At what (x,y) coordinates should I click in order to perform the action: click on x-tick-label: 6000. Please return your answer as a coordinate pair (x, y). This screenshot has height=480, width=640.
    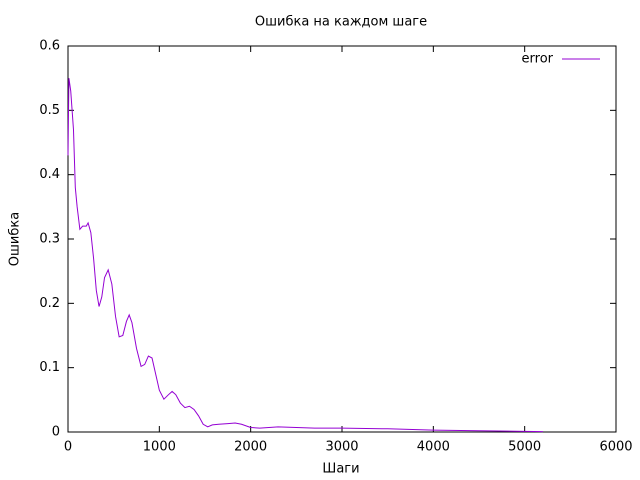
    Looking at the image, I should click on (615, 447).